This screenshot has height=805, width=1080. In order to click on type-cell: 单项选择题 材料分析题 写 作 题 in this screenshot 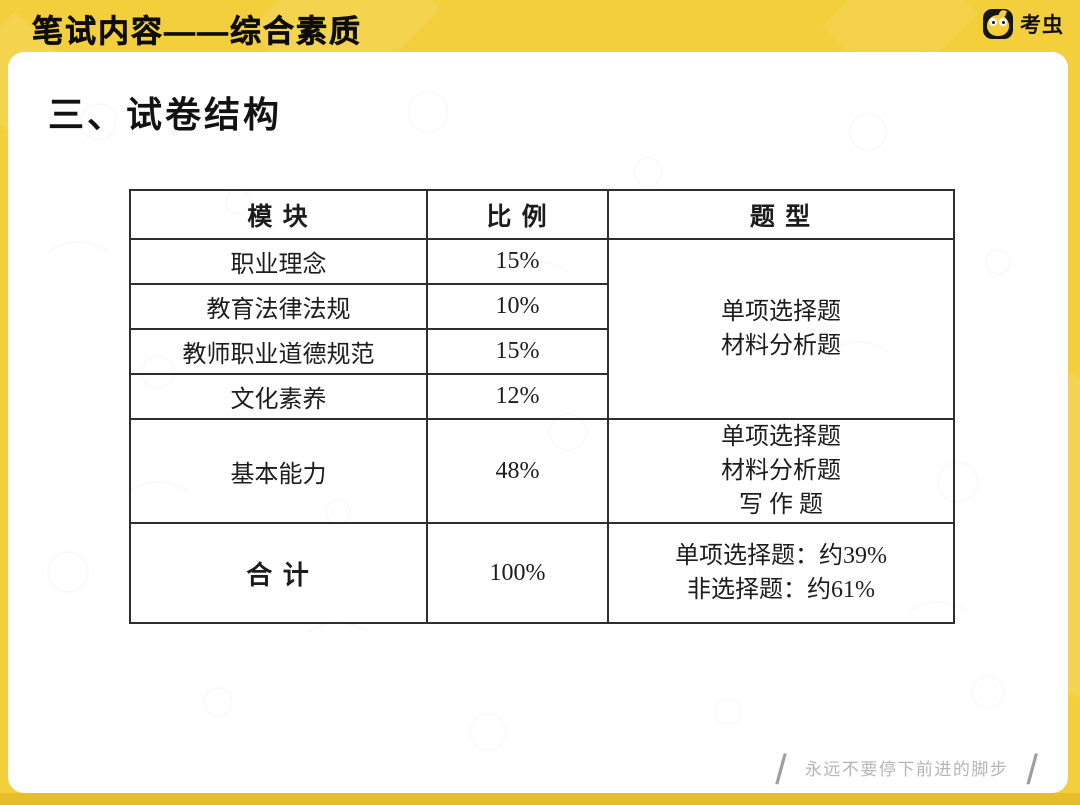, I will do `click(781, 471)`.